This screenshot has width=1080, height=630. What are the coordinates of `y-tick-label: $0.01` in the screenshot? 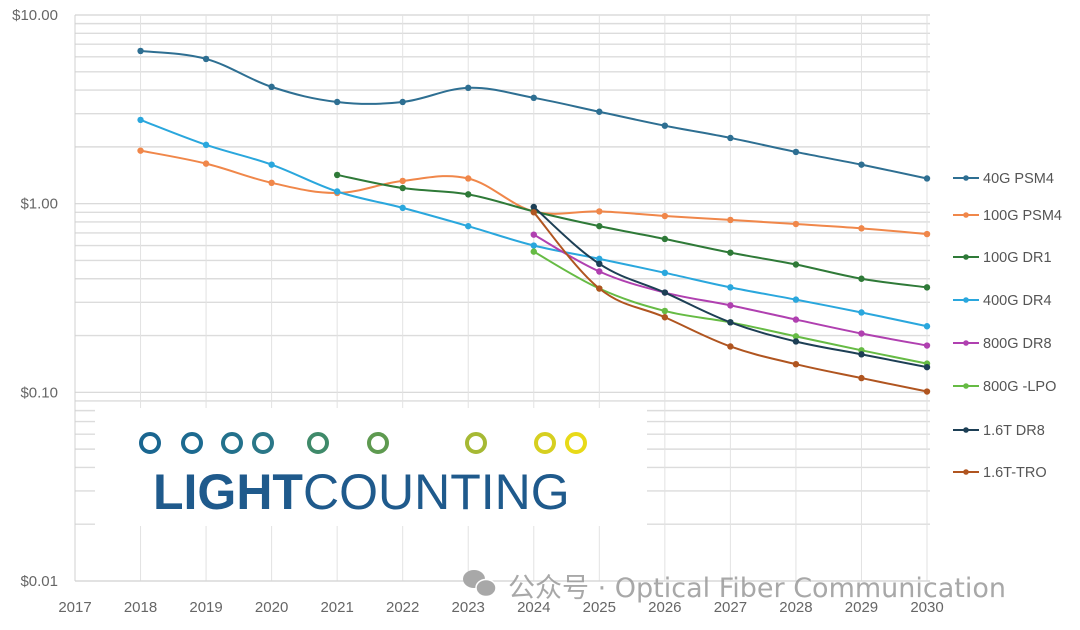 It's located at (39, 581).